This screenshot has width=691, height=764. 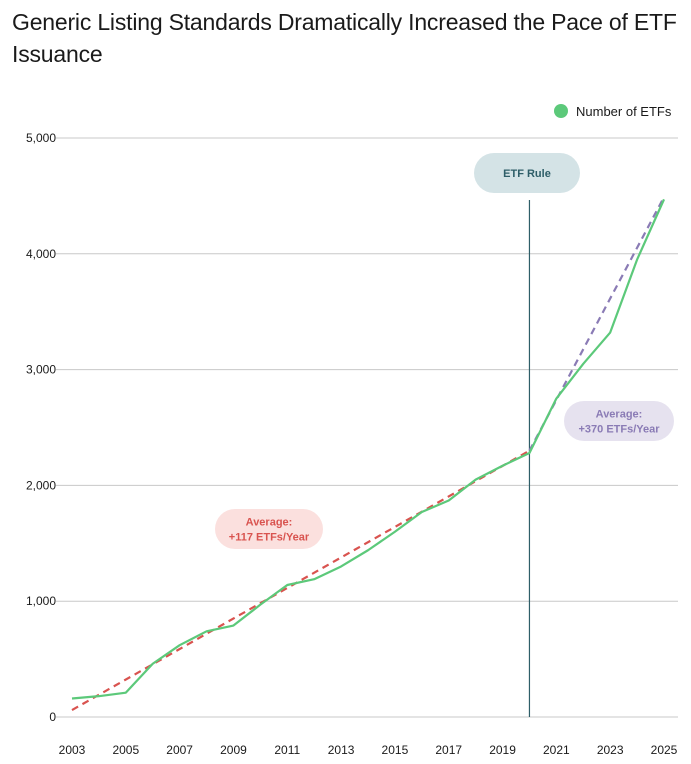 I want to click on etf-rule-label-bubble, so click(x=527, y=173).